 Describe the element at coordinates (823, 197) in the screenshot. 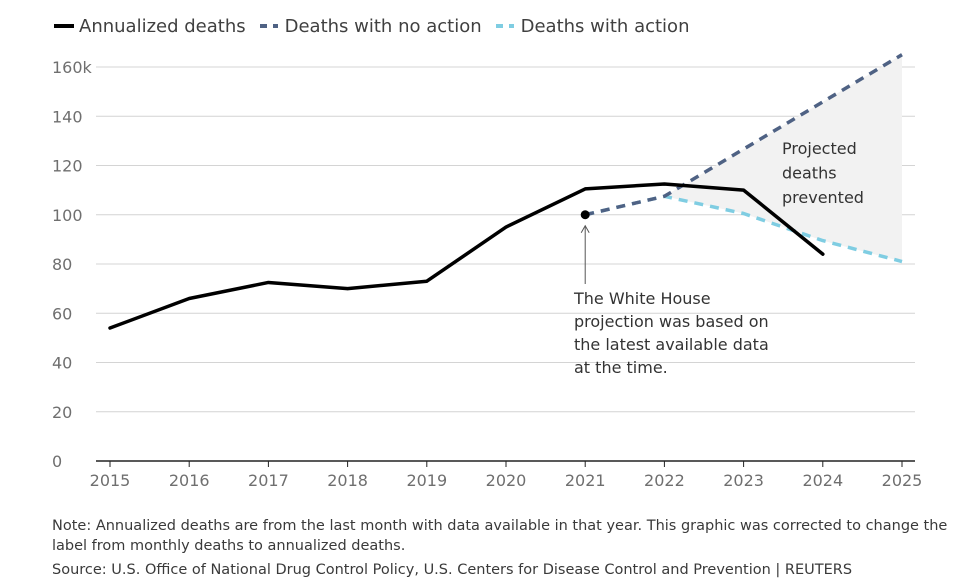

I see `shade-label-line: prevented` at that location.